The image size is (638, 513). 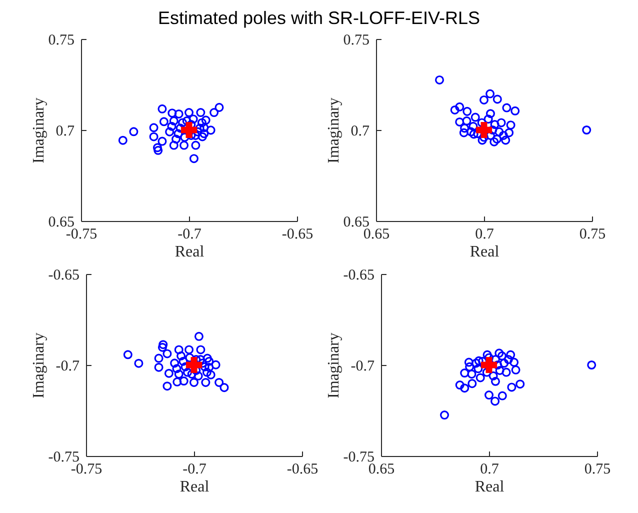 I want to click on chart-title: Estimated poles with SR-LOFF-EIV-RLS, so click(x=319, y=18).